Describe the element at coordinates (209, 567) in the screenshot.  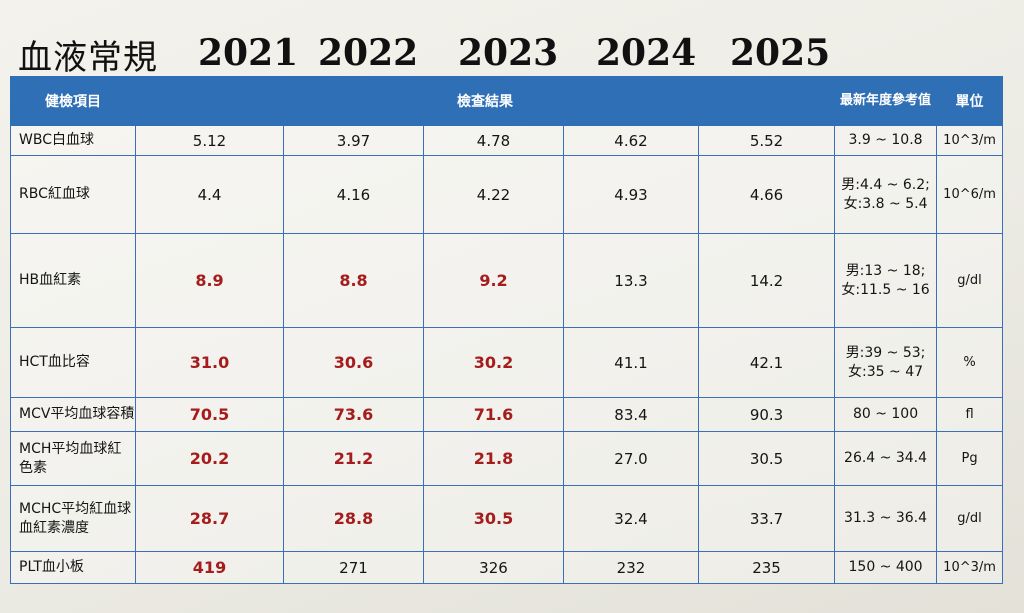
I see `result-value: 419` at that location.